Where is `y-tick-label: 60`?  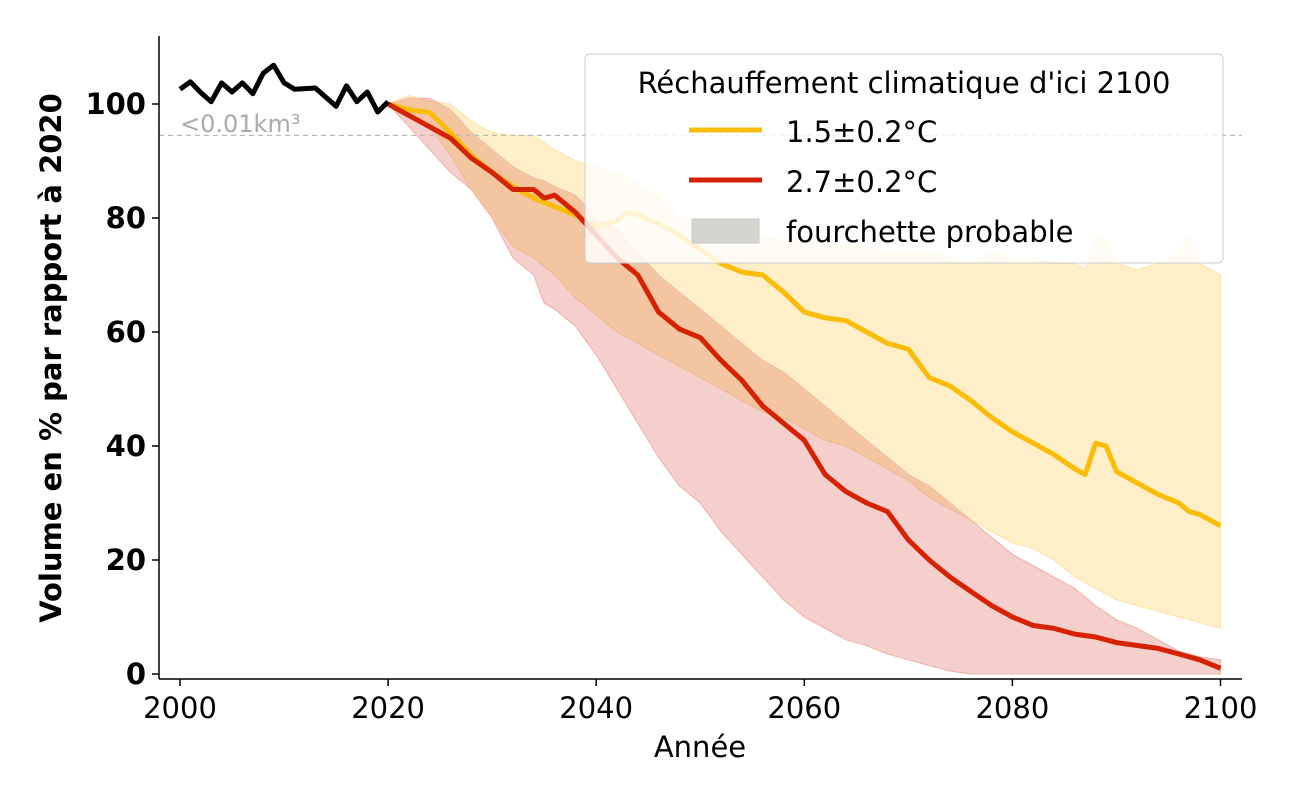
y-tick-label: 60 is located at coordinates (126, 332).